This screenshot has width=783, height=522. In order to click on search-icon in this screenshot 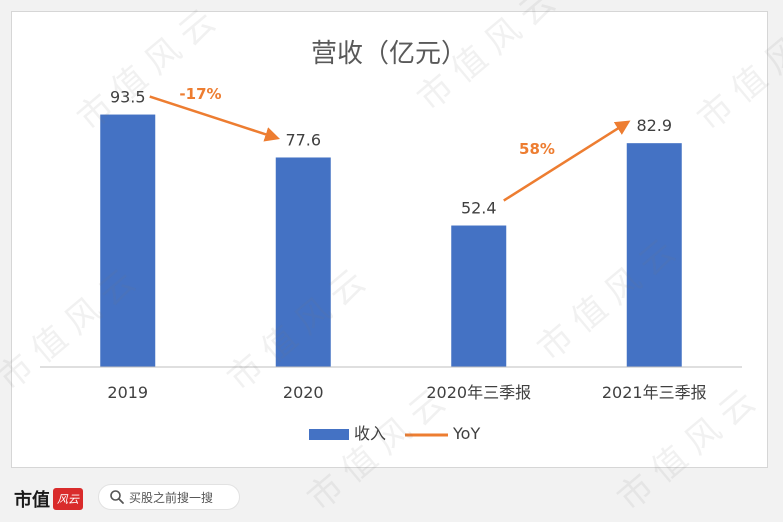, I will do `click(117, 497)`.